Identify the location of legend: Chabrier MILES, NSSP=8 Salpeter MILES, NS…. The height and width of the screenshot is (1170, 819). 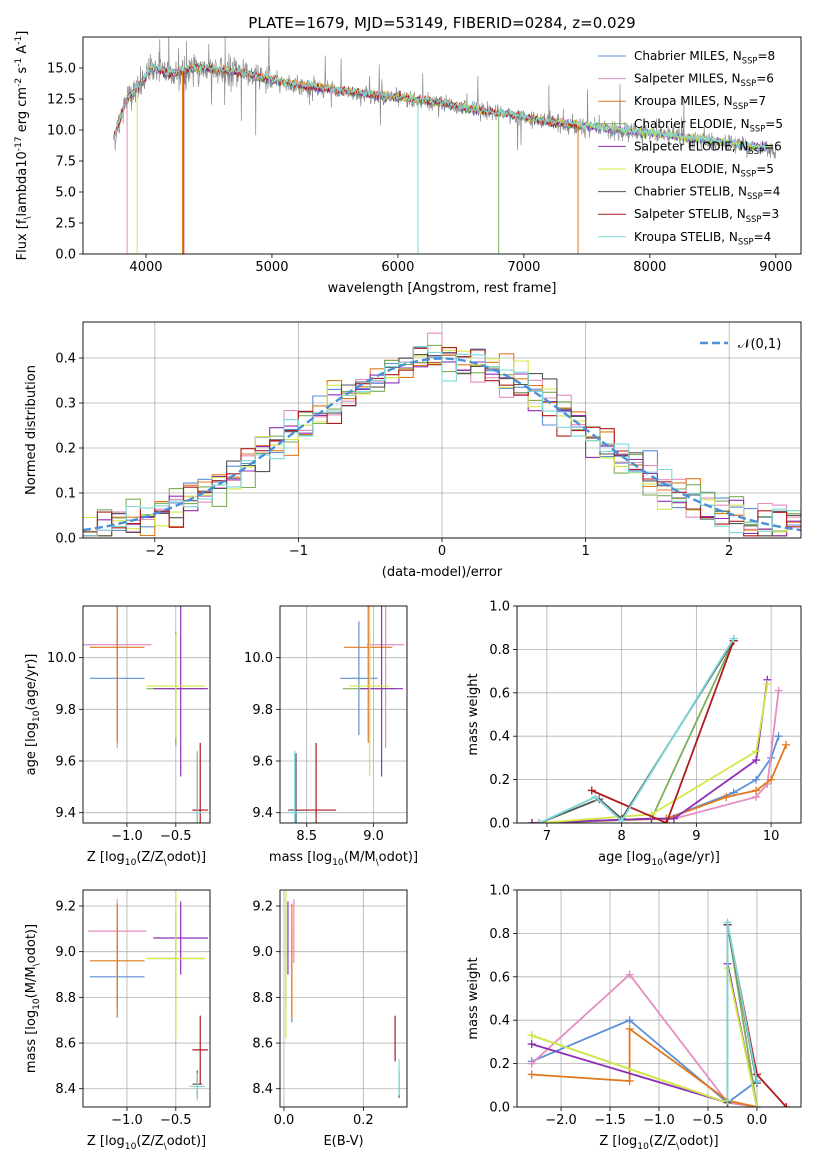
(690, 147).